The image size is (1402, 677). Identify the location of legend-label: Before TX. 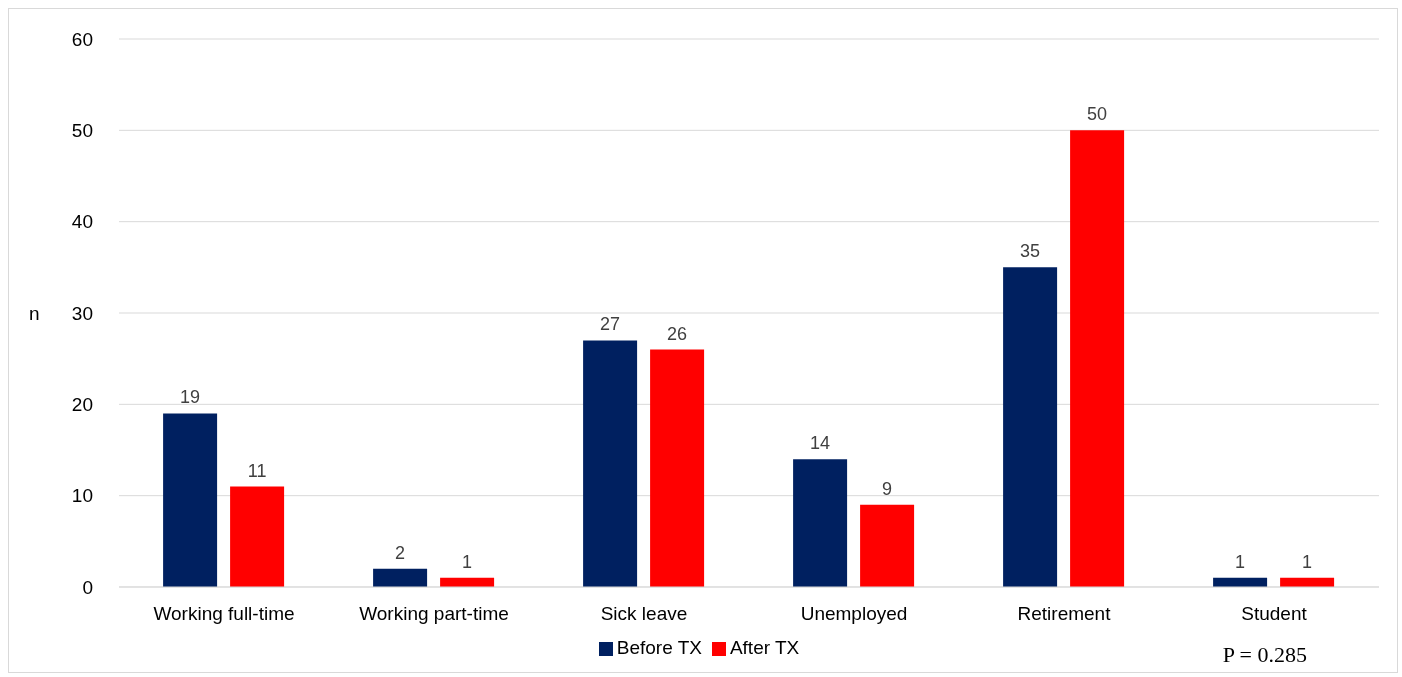
(659, 647).